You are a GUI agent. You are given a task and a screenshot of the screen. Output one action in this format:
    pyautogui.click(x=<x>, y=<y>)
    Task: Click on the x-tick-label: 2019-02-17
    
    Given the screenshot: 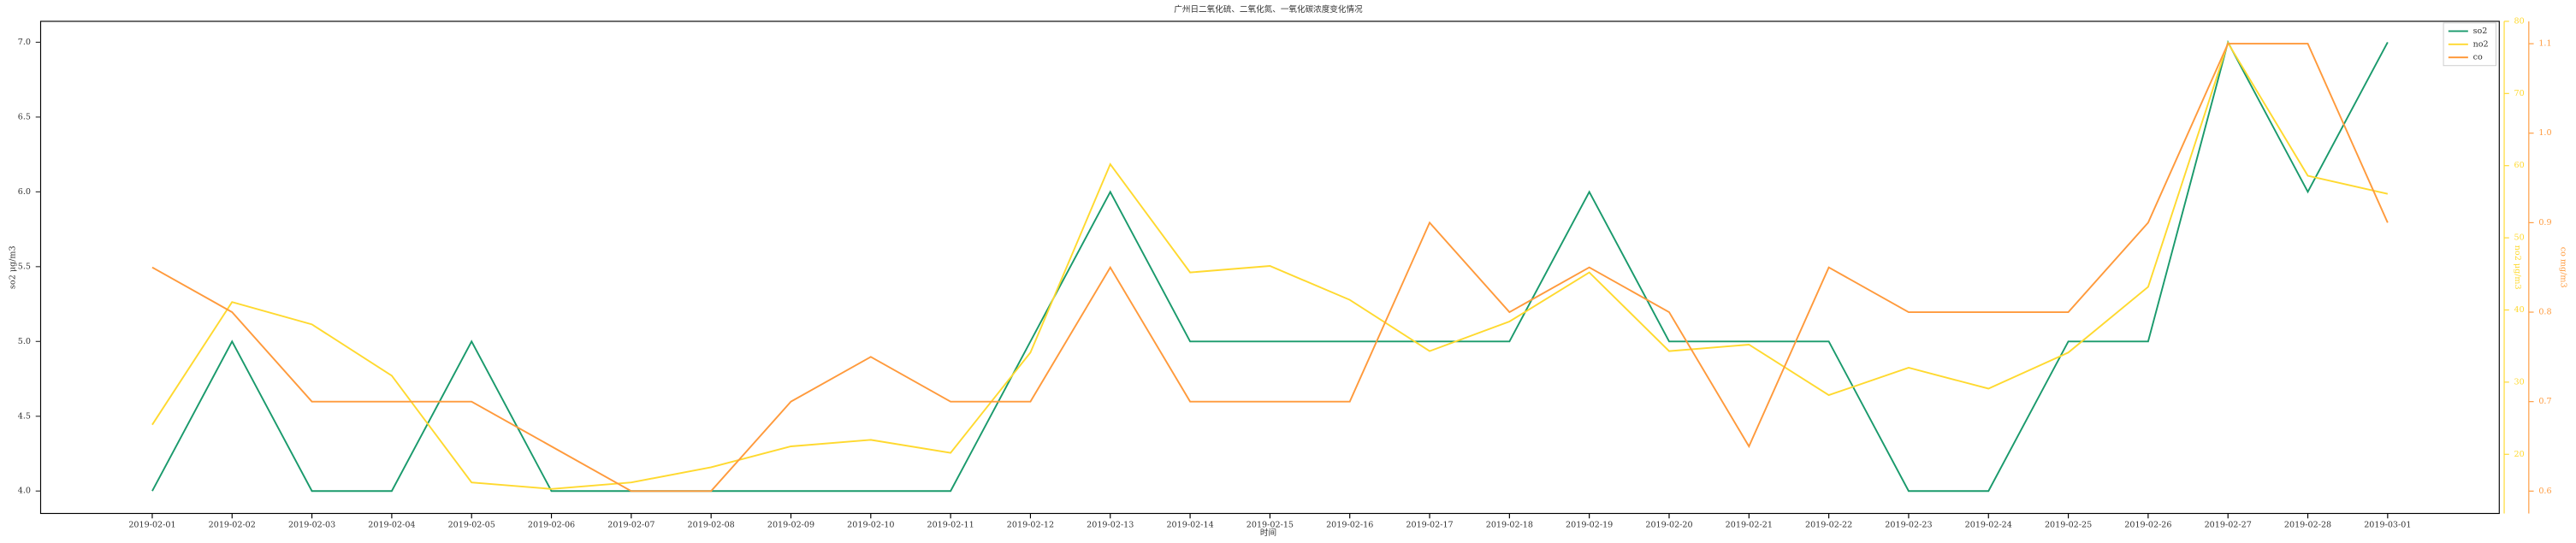 What is the action you would take?
    pyautogui.click(x=1430, y=524)
    